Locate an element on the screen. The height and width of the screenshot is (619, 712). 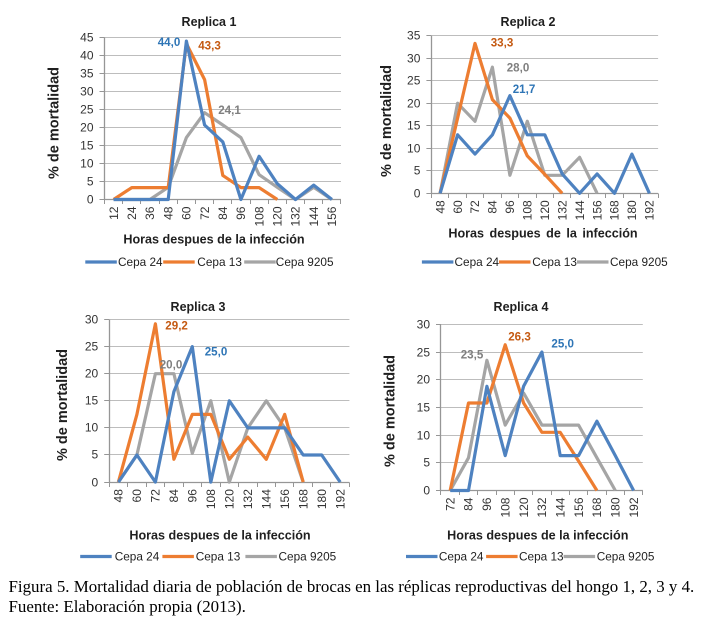
svg-text: 33,3 is located at coordinates (502, 42).